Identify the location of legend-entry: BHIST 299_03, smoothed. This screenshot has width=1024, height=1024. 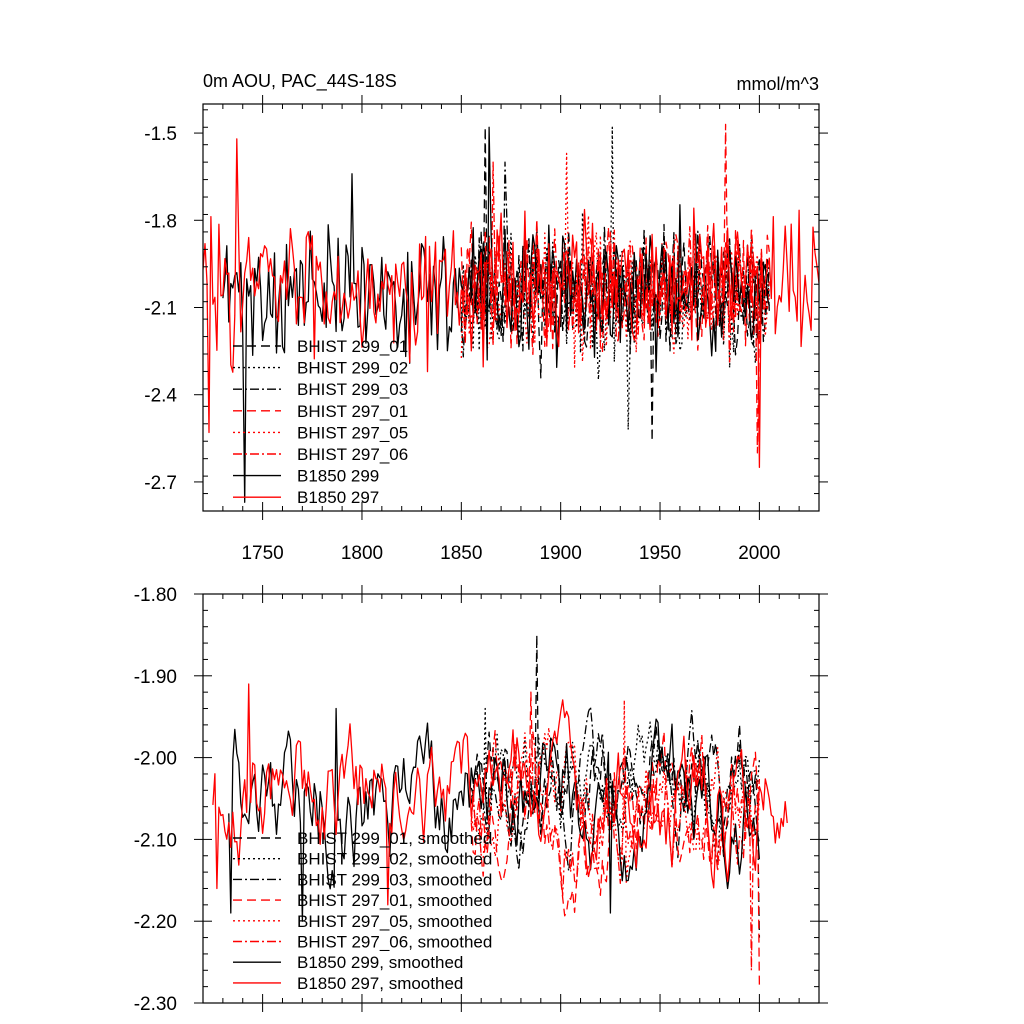
(394, 879).